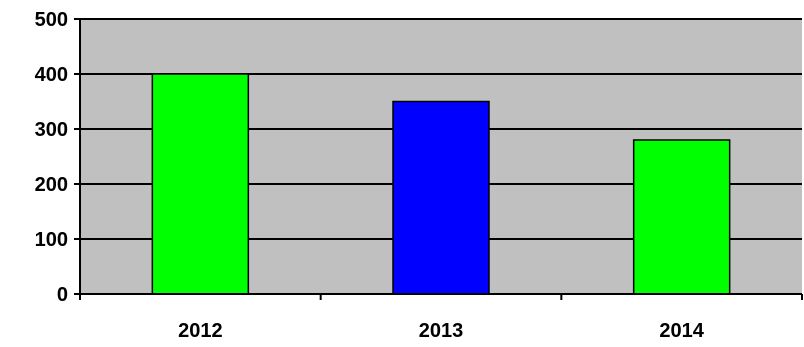 The height and width of the screenshot is (347, 804). I want to click on bar-2012, so click(200, 184).